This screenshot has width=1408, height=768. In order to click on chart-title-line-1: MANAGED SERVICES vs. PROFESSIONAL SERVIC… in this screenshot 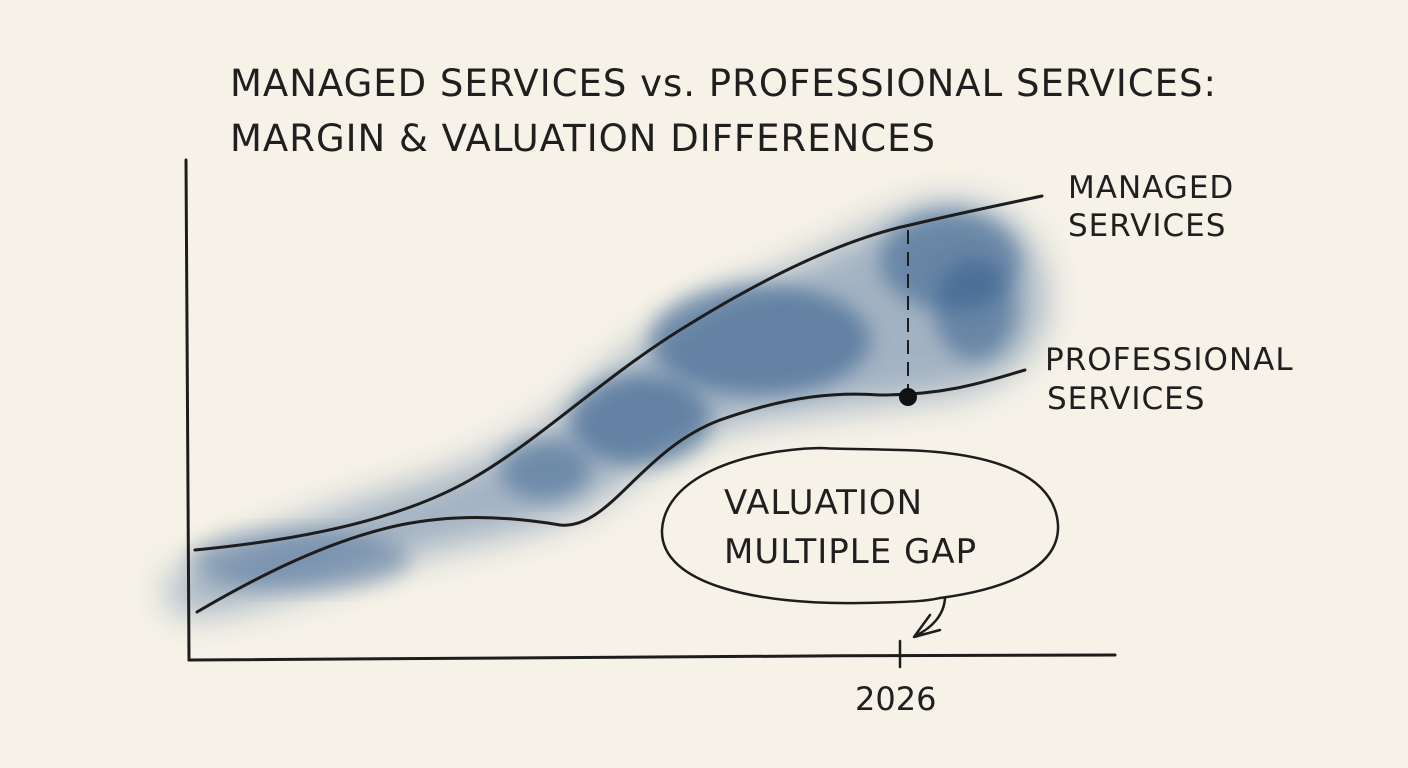, I will do `click(723, 83)`.